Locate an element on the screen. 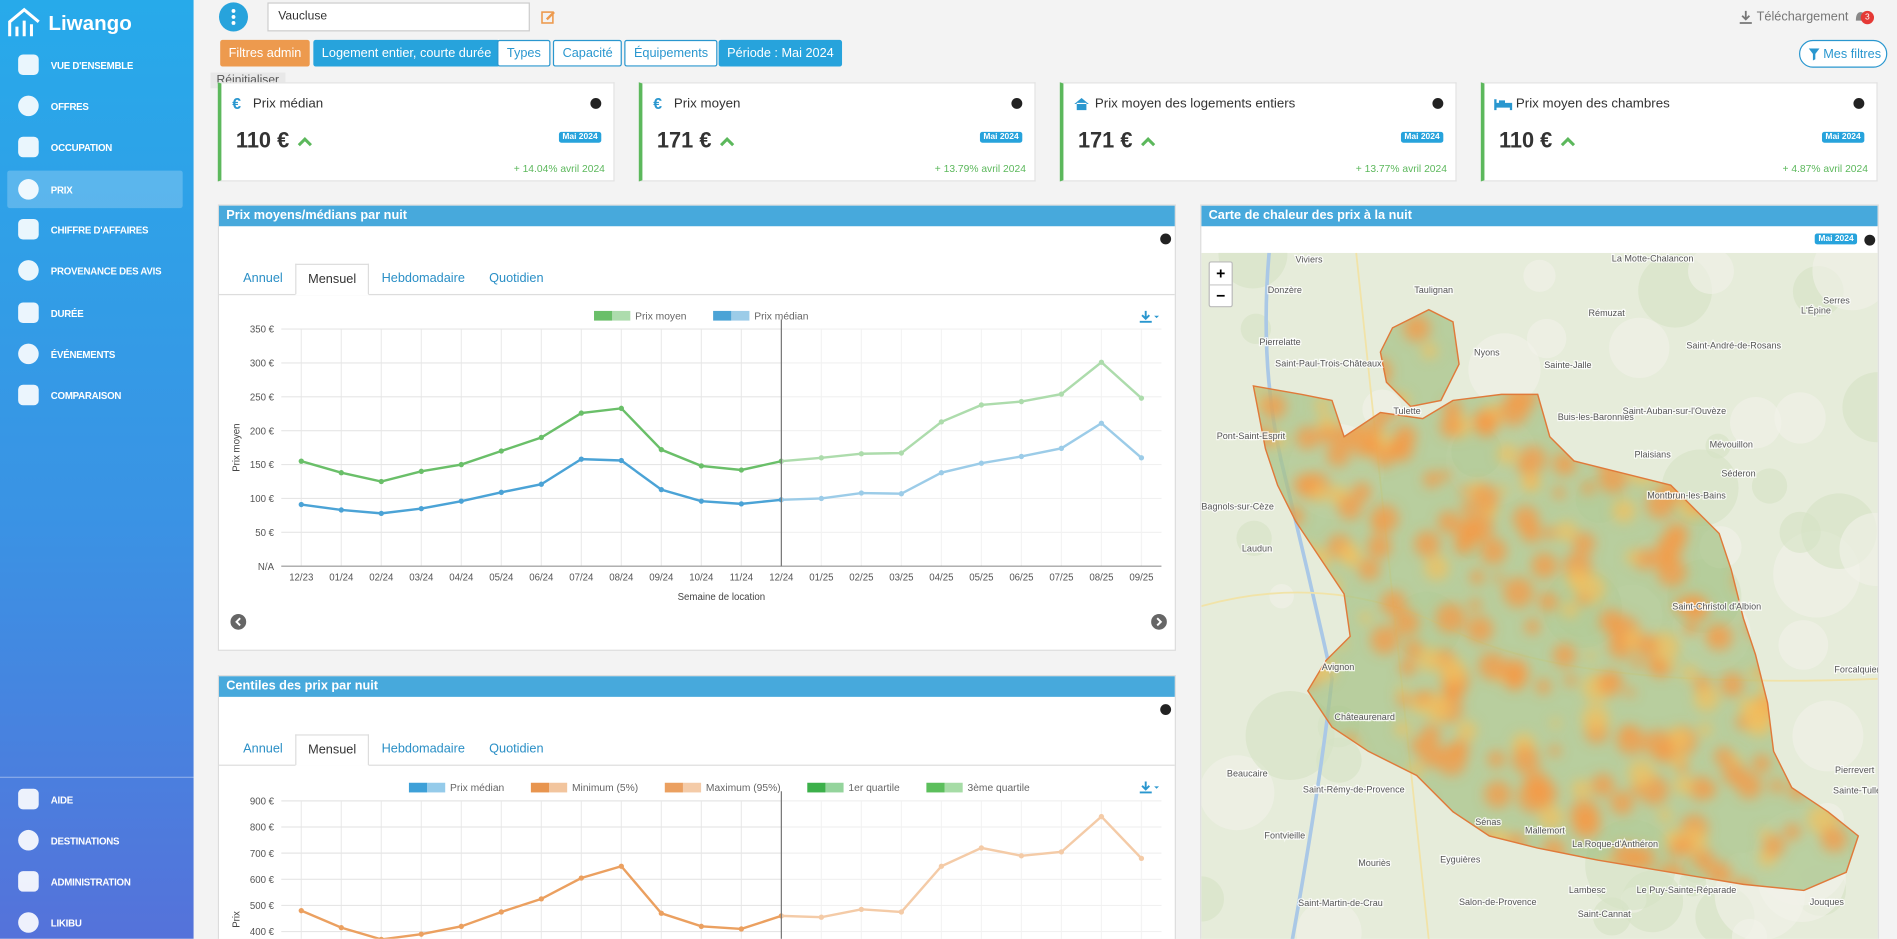 The width and height of the screenshot is (1897, 939). place-label: Forcalquier is located at coordinates (1856, 670).